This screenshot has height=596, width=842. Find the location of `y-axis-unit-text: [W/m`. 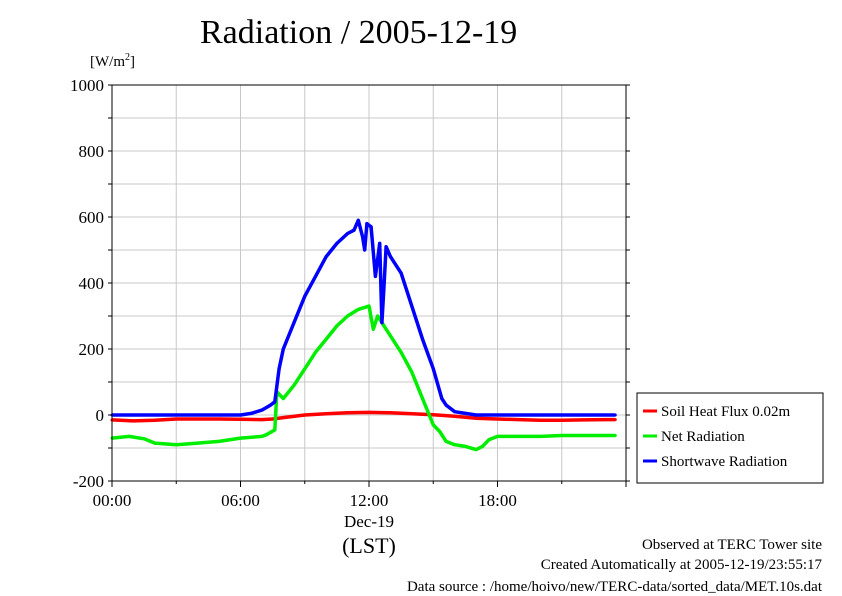

y-axis-unit-text: [W/m is located at coordinates (107, 62).